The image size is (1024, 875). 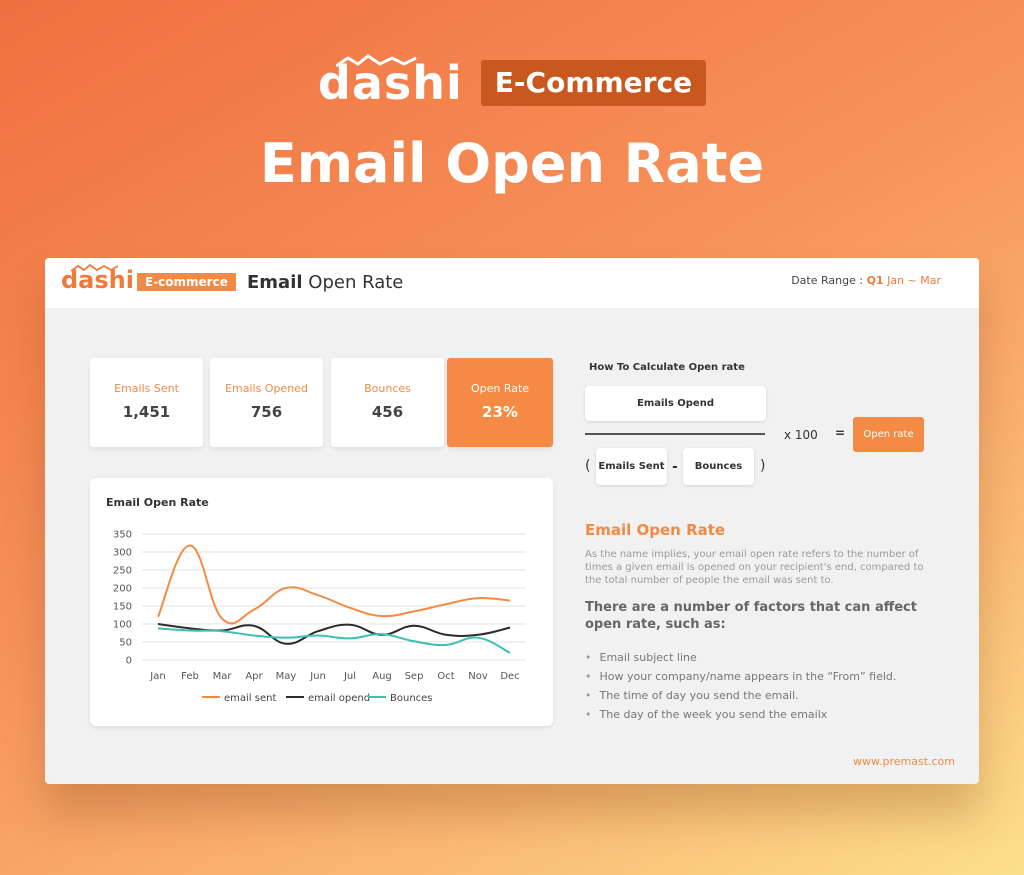 What do you see at coordinates (157, 676) in the screenshot?
I see `x-tick-label: Jan` at bounding box center [157, 676].